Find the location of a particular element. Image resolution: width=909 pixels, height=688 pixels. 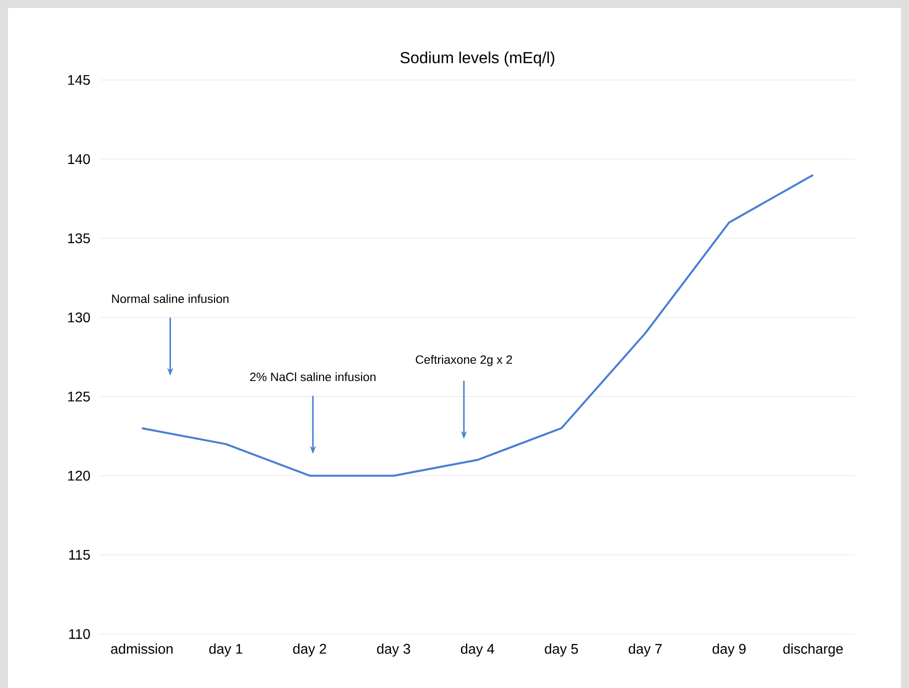

x-tick-label: day 9 is located at coordinates (729, 650).